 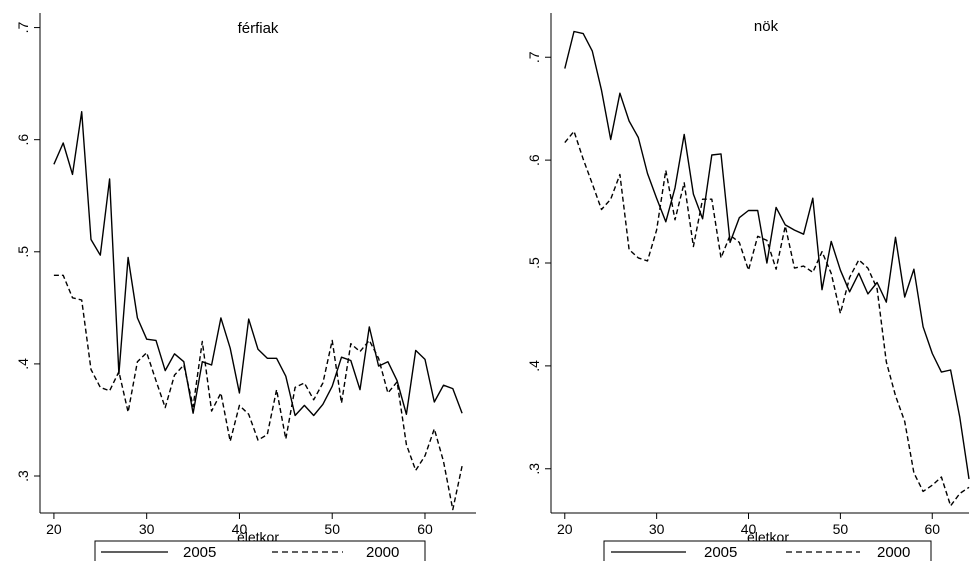 I want to click on legend-label-2000-left: 2000, so click(x=382, y=552).